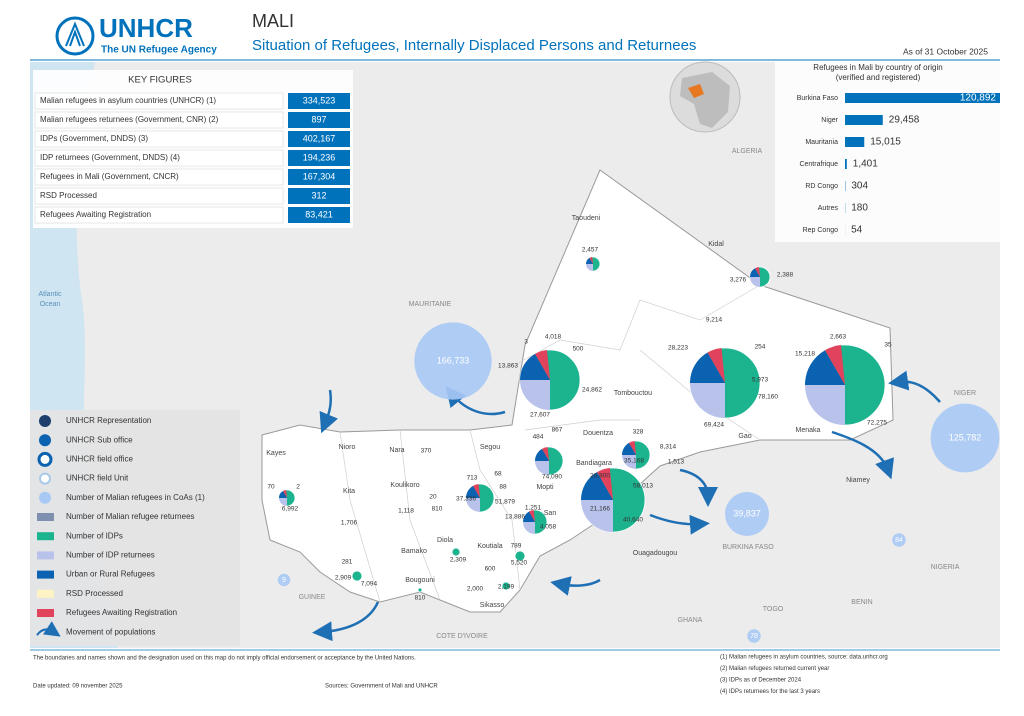 This screenshot has height=716, width=1024. Describe the element at coordinates (396, 450) in the screenshot. I see `place-label: Nara` at that location.